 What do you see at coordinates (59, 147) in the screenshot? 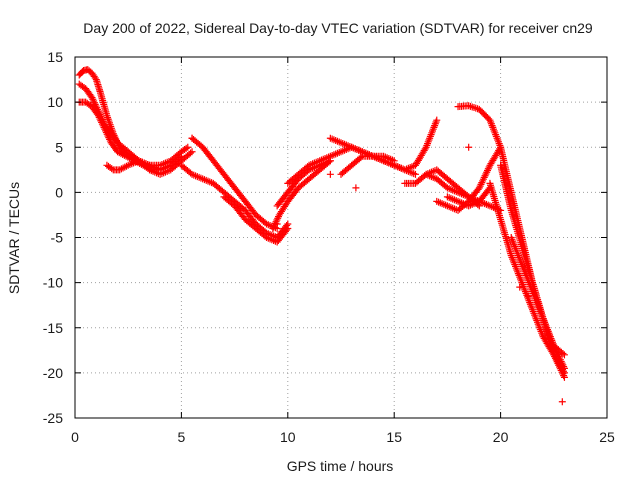
I see `y-tick-label: 5` at bounding box center [59, 147].